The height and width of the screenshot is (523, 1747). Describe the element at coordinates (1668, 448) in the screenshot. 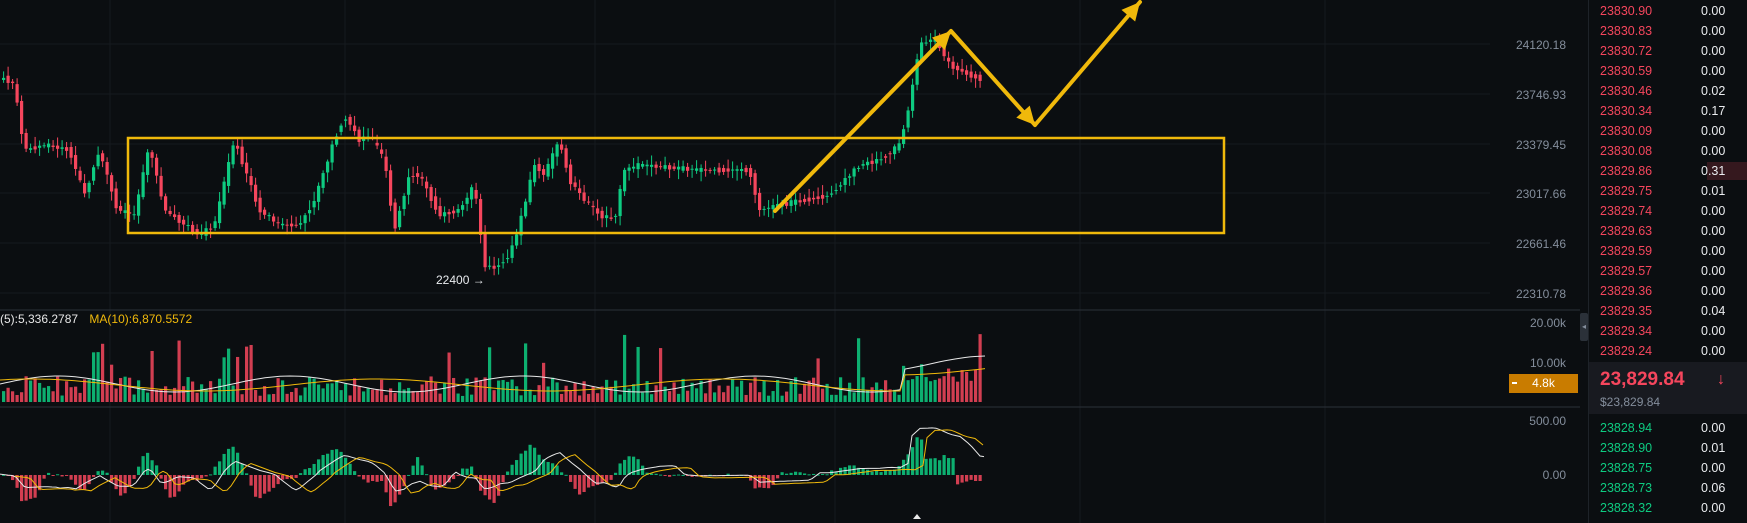

I see `bid-row: 23828.90 0.01` at that location.